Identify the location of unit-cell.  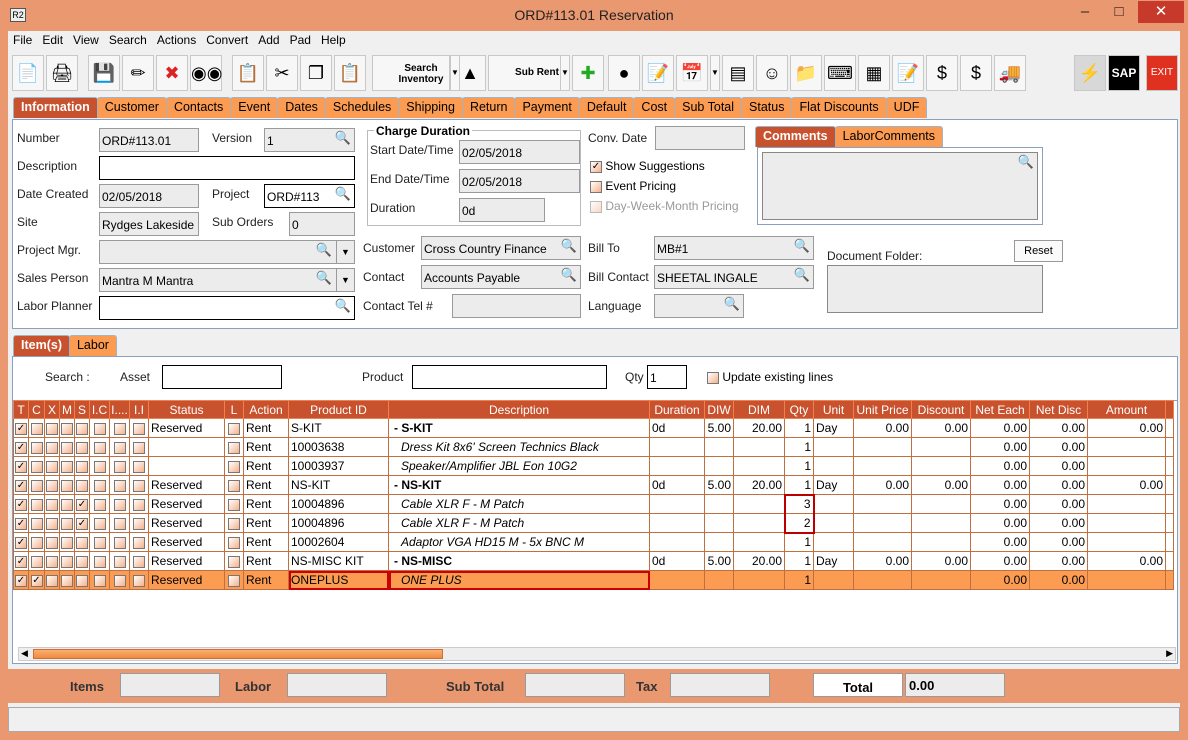
(833, 580).